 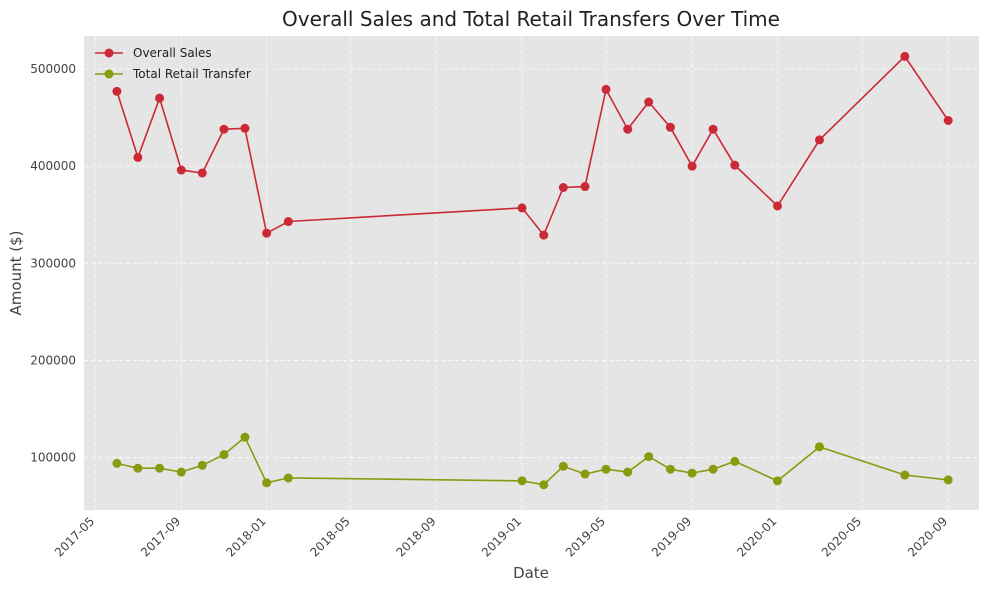 What do you see at coordinates (756, 536) in the screenshot?
I see `x-tick-label: 2020-01` at bounding box center [756, 536].